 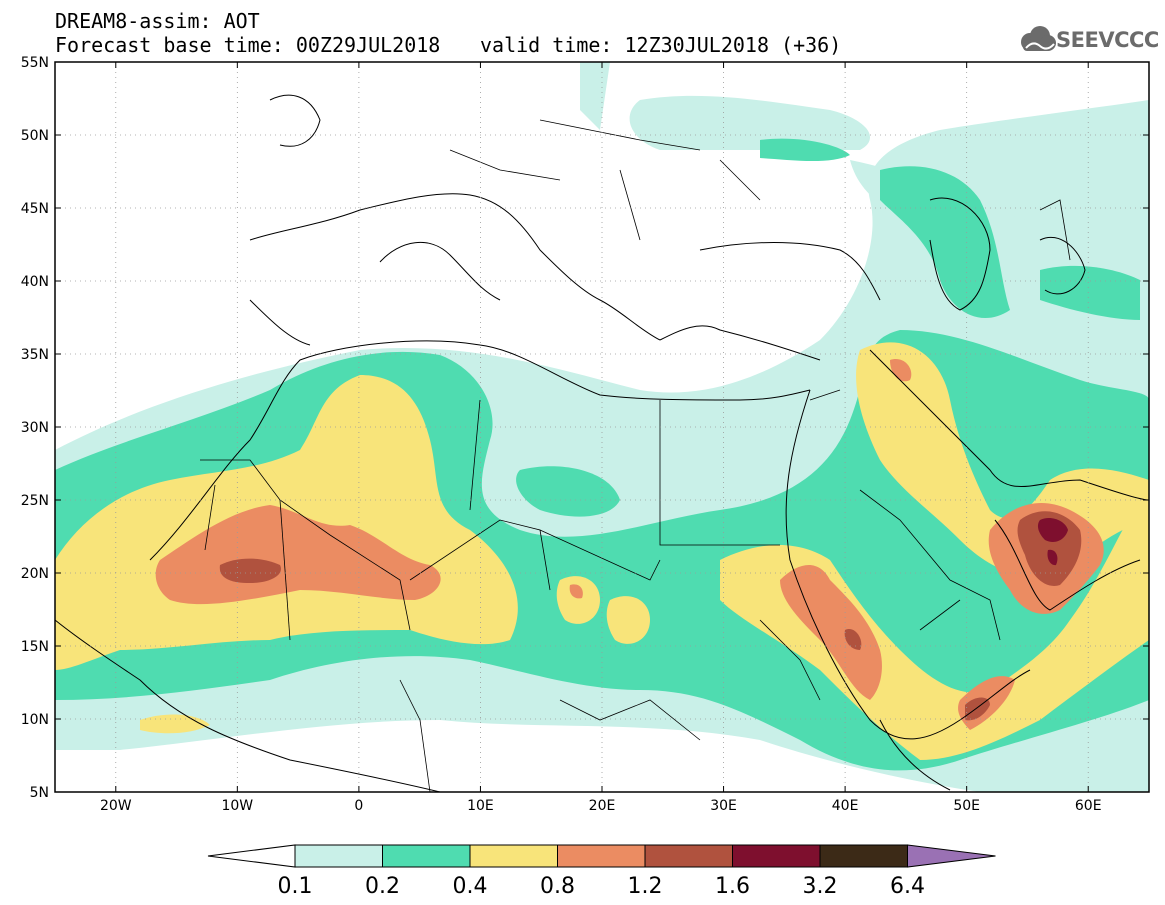 I want to click on lat-tick-label: 45N, so click(x=35, y=209).